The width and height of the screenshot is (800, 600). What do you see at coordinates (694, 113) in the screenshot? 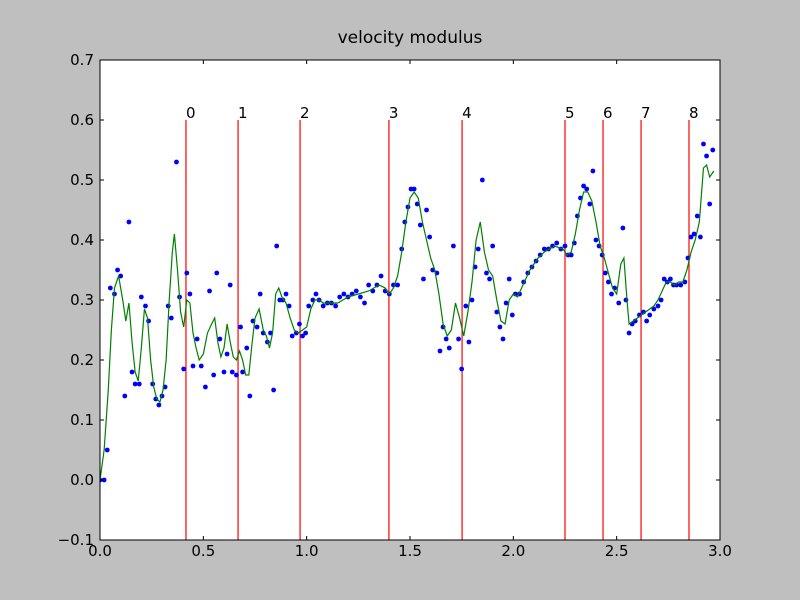
I see `marker-label: 8` at bounding box center [694, 113].